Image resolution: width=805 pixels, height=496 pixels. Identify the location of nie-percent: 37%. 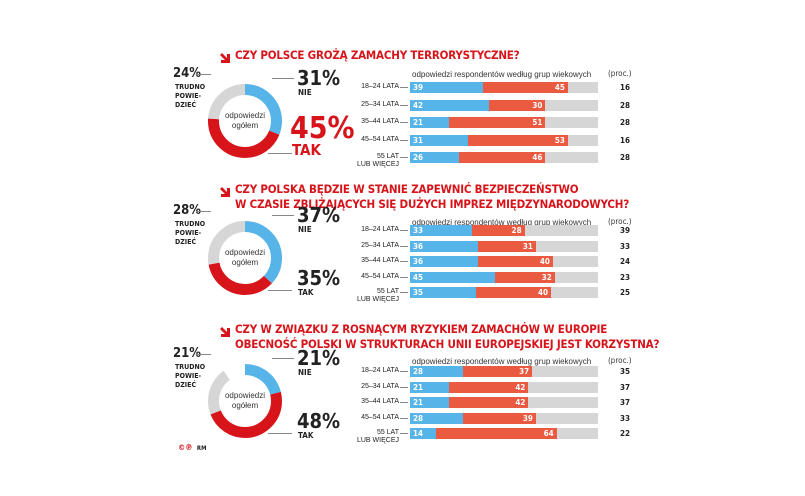
(319, 215).